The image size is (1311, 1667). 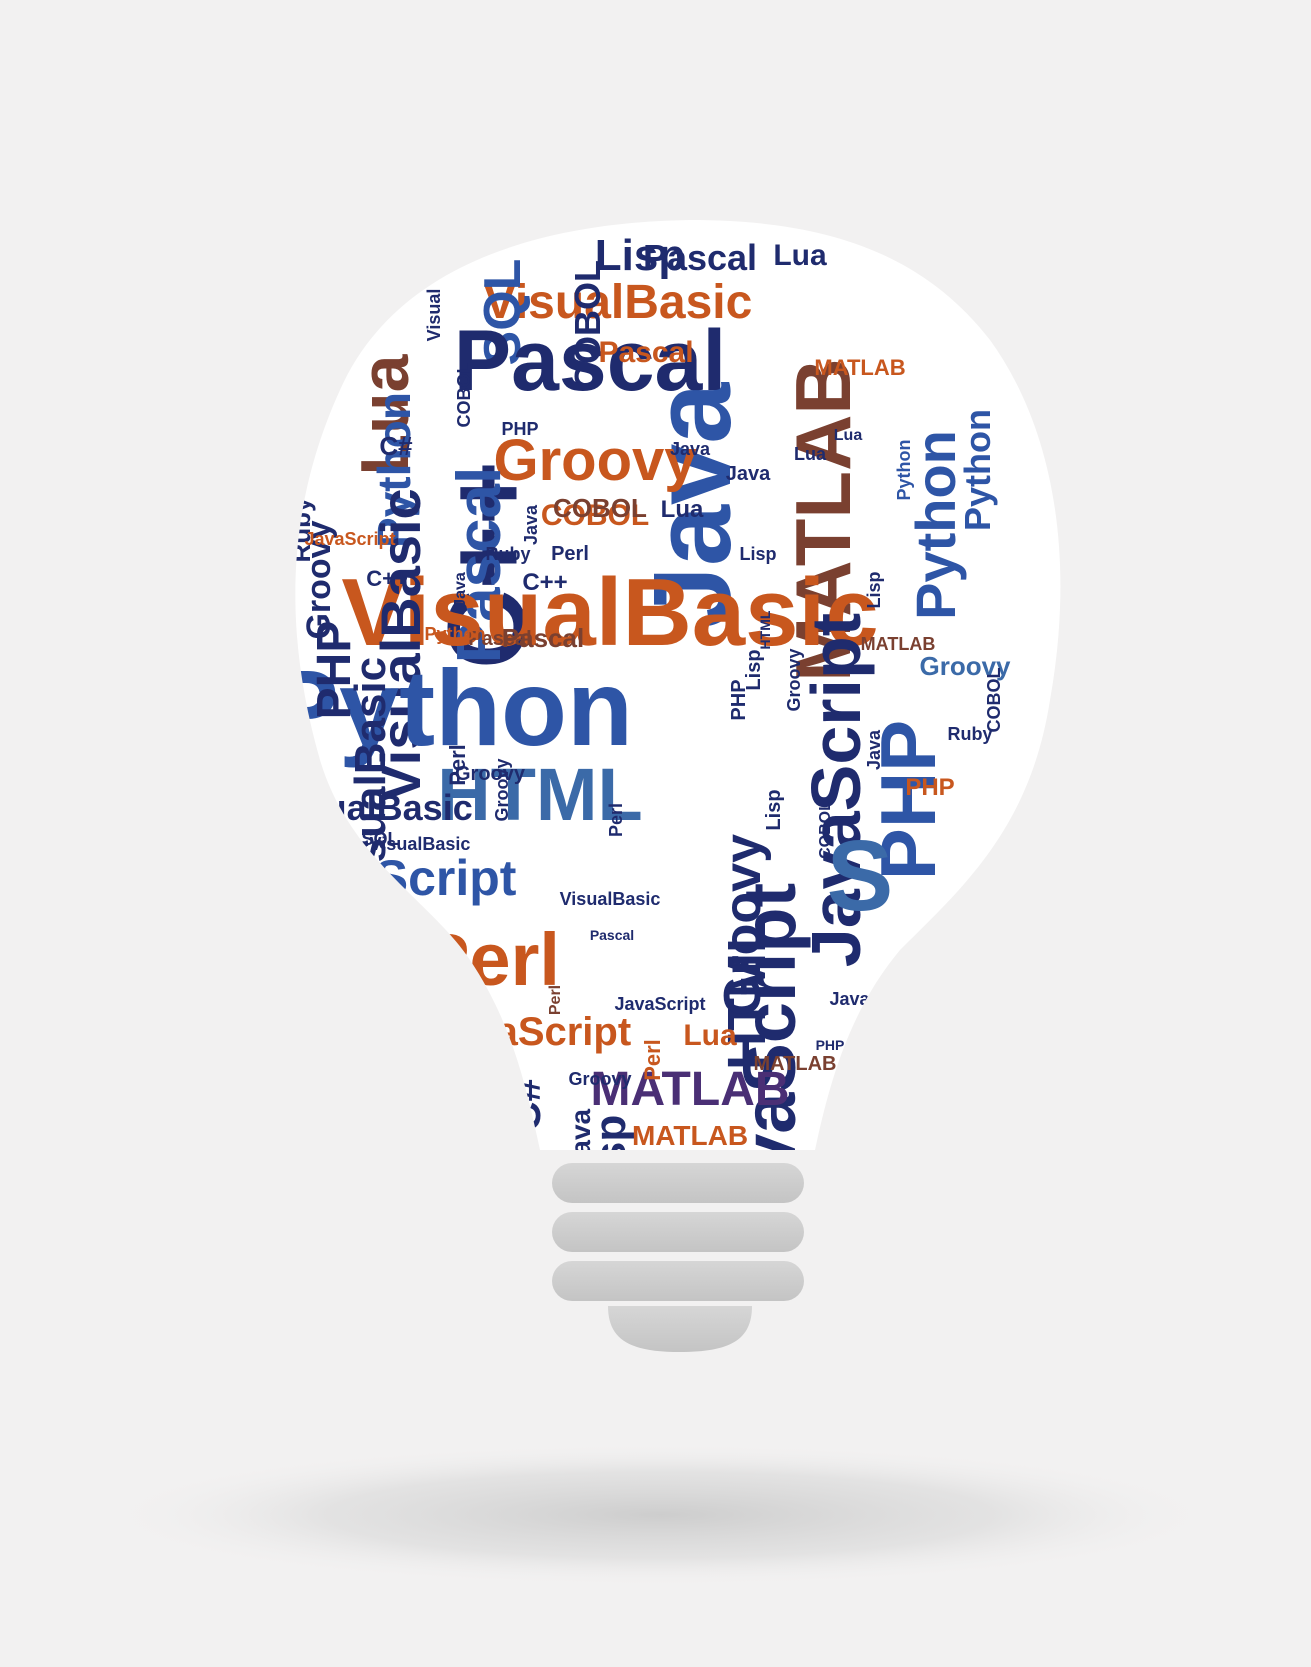 What do you see at coordinates (680, 1329) in the screenshot?
I see `base-tip` at bounding box center [680, 1329].